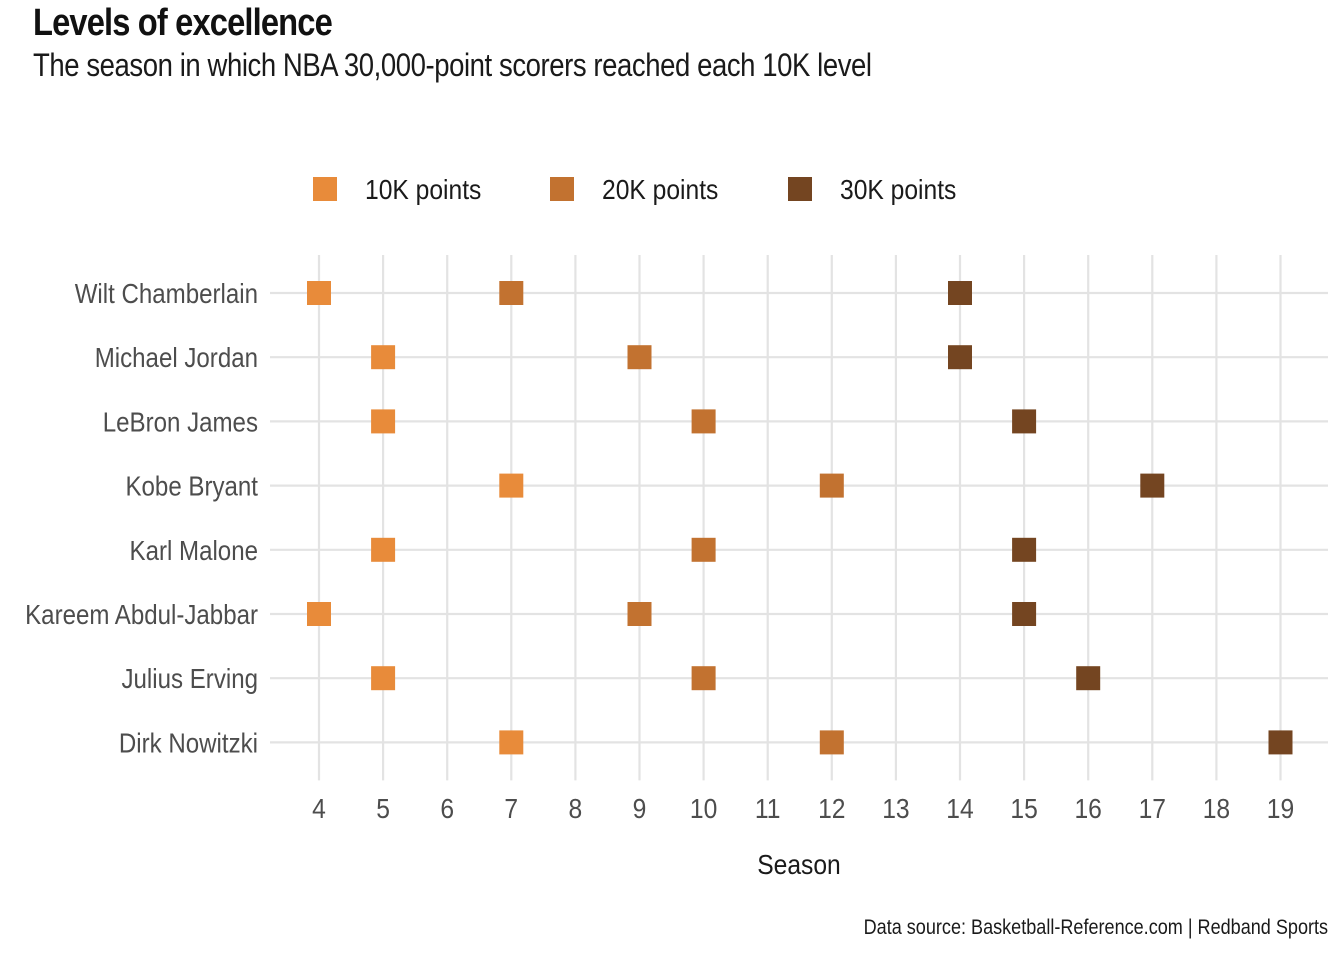 The width and height of the screenshot is (1344, 960). What do you see at coordinates (191, 486) in the screenshot?
I see `y-tick-label: Kobe Bryant` at bounding box center [191, 486].